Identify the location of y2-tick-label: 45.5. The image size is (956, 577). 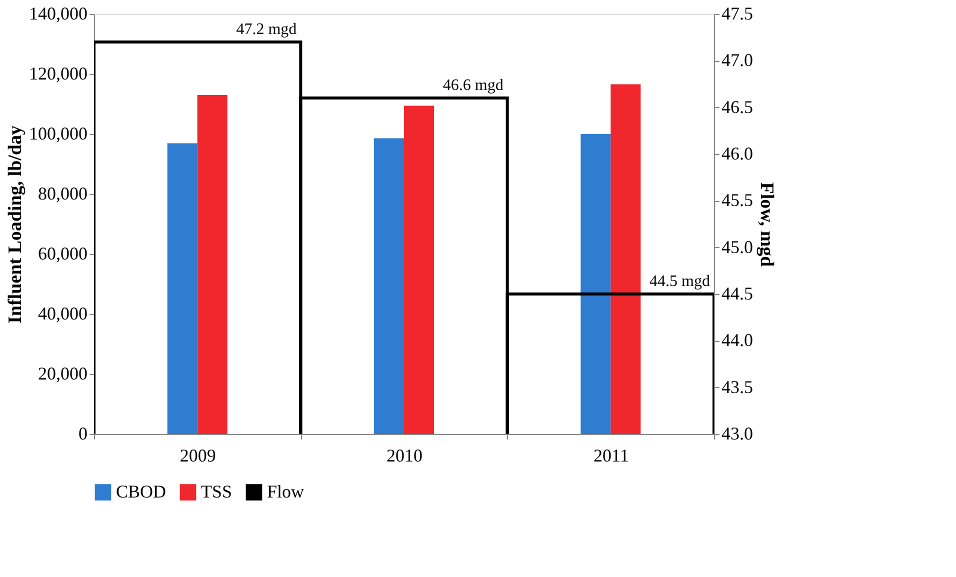
(737, 200).